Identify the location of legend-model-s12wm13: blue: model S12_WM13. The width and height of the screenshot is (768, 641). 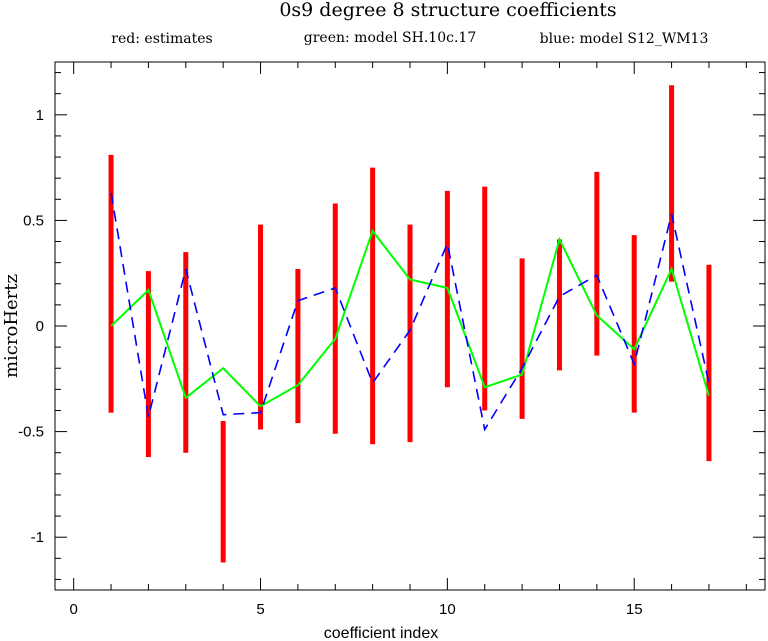
(624, 39).